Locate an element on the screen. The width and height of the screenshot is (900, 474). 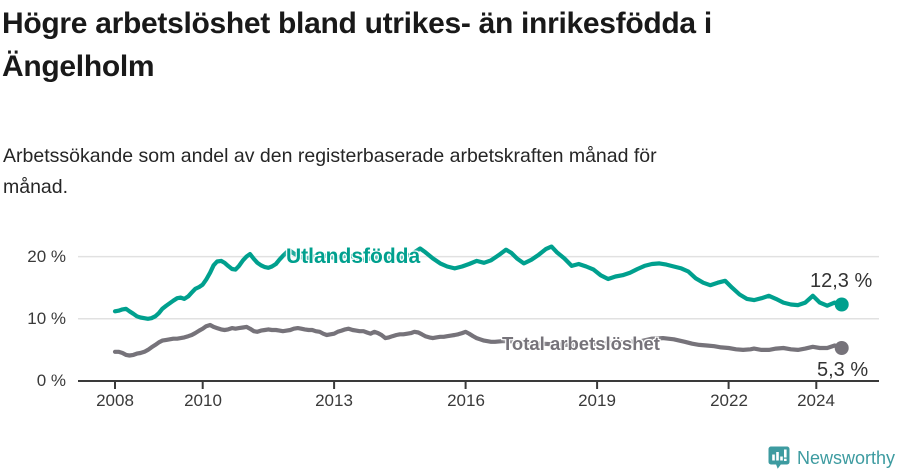
x-axis-label-2022: 2022 is located at coordinates (729, 400).